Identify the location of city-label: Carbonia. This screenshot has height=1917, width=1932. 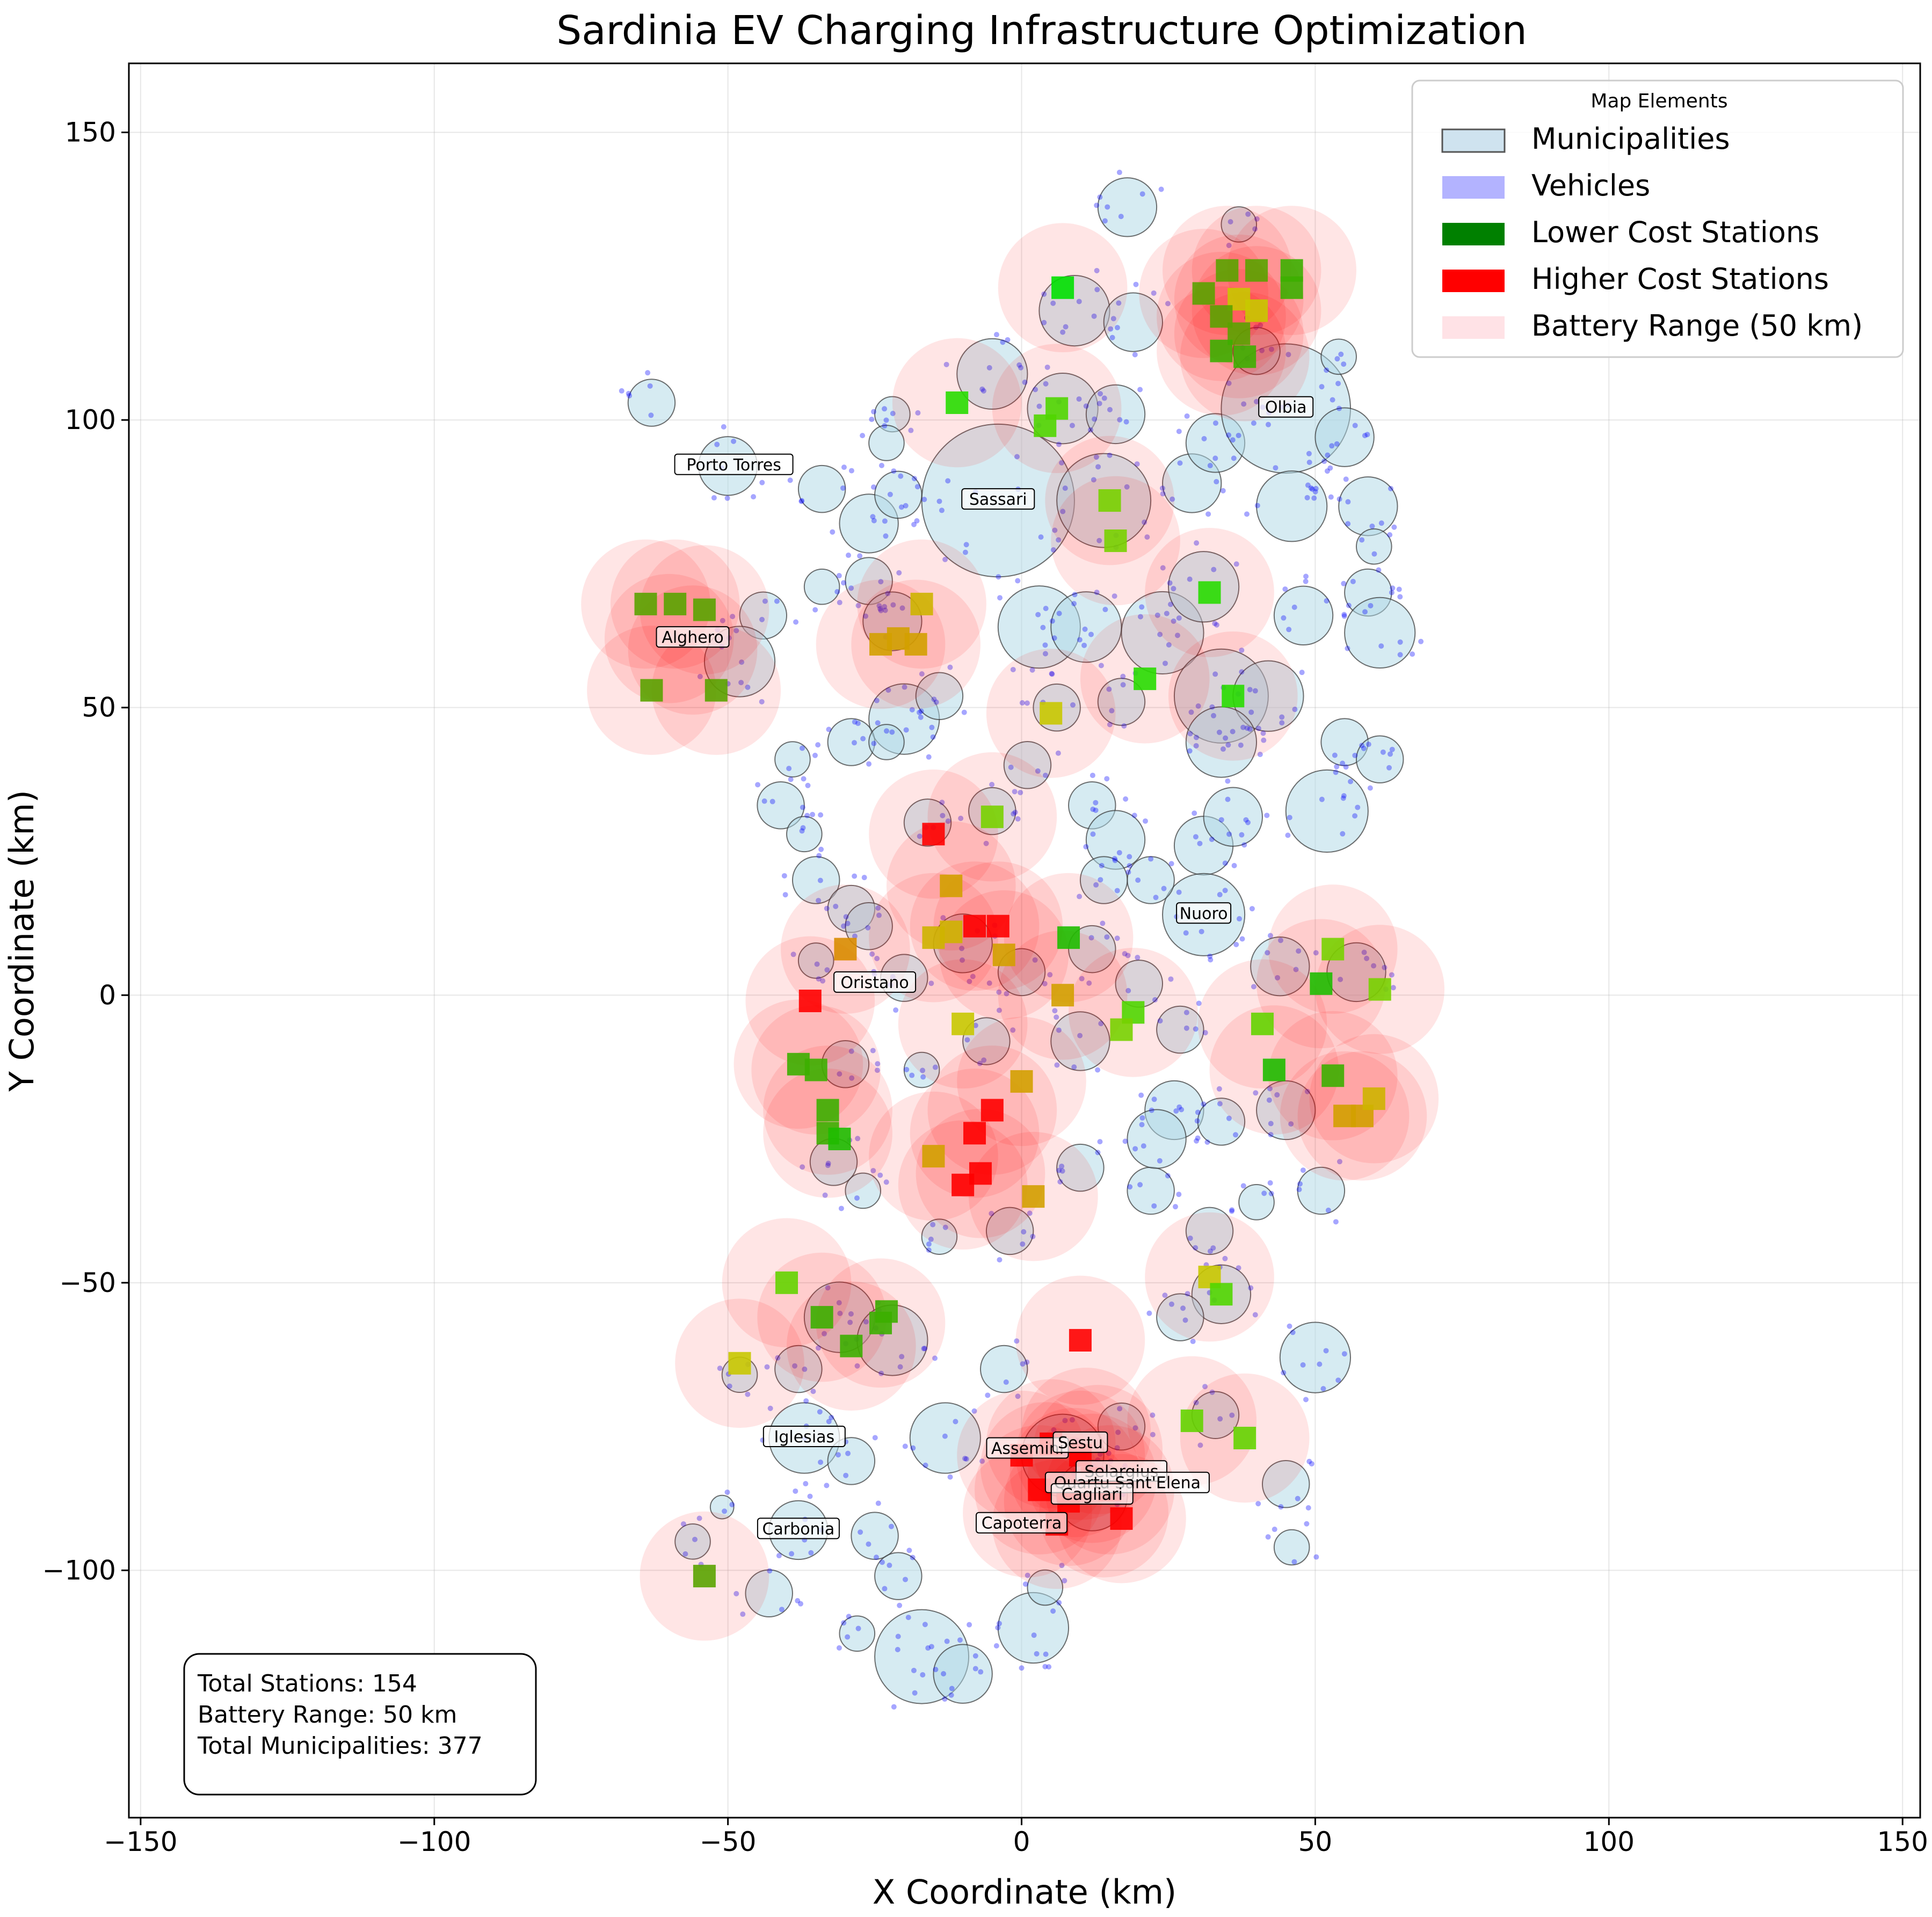
(798, 1528).